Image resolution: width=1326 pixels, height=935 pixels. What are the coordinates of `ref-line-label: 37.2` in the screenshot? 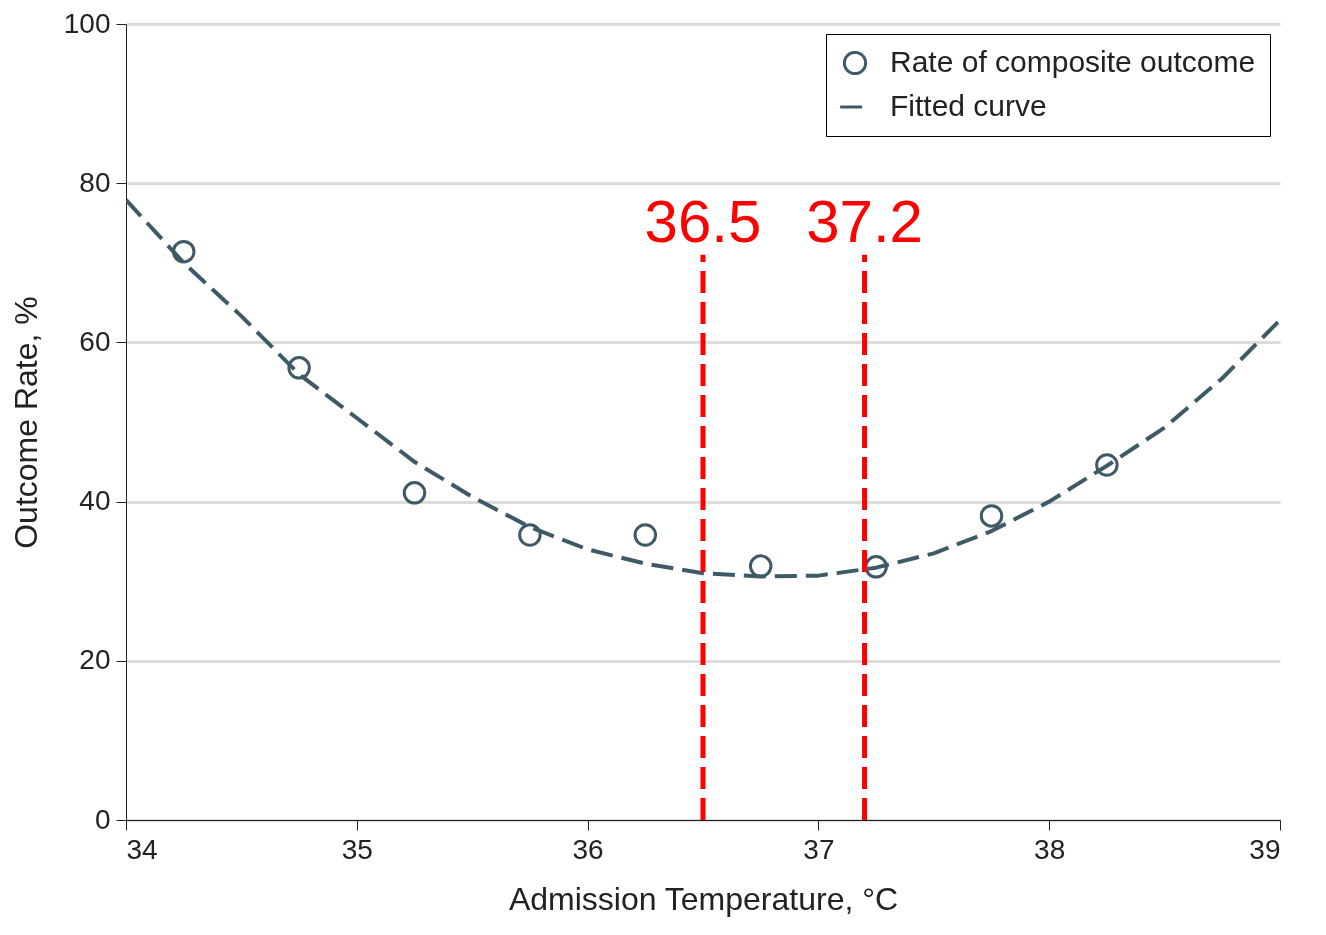 It's located at (864, 221).